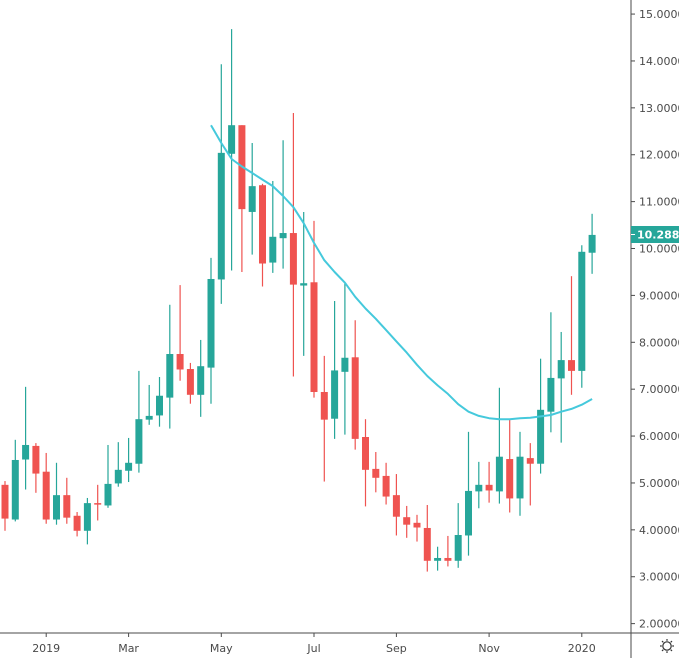 This screenshot has height=658, width=679. Describe the element at coordinates (659, 624) in the screenshot. I see `price-tick-label: 2.00000` at that location.